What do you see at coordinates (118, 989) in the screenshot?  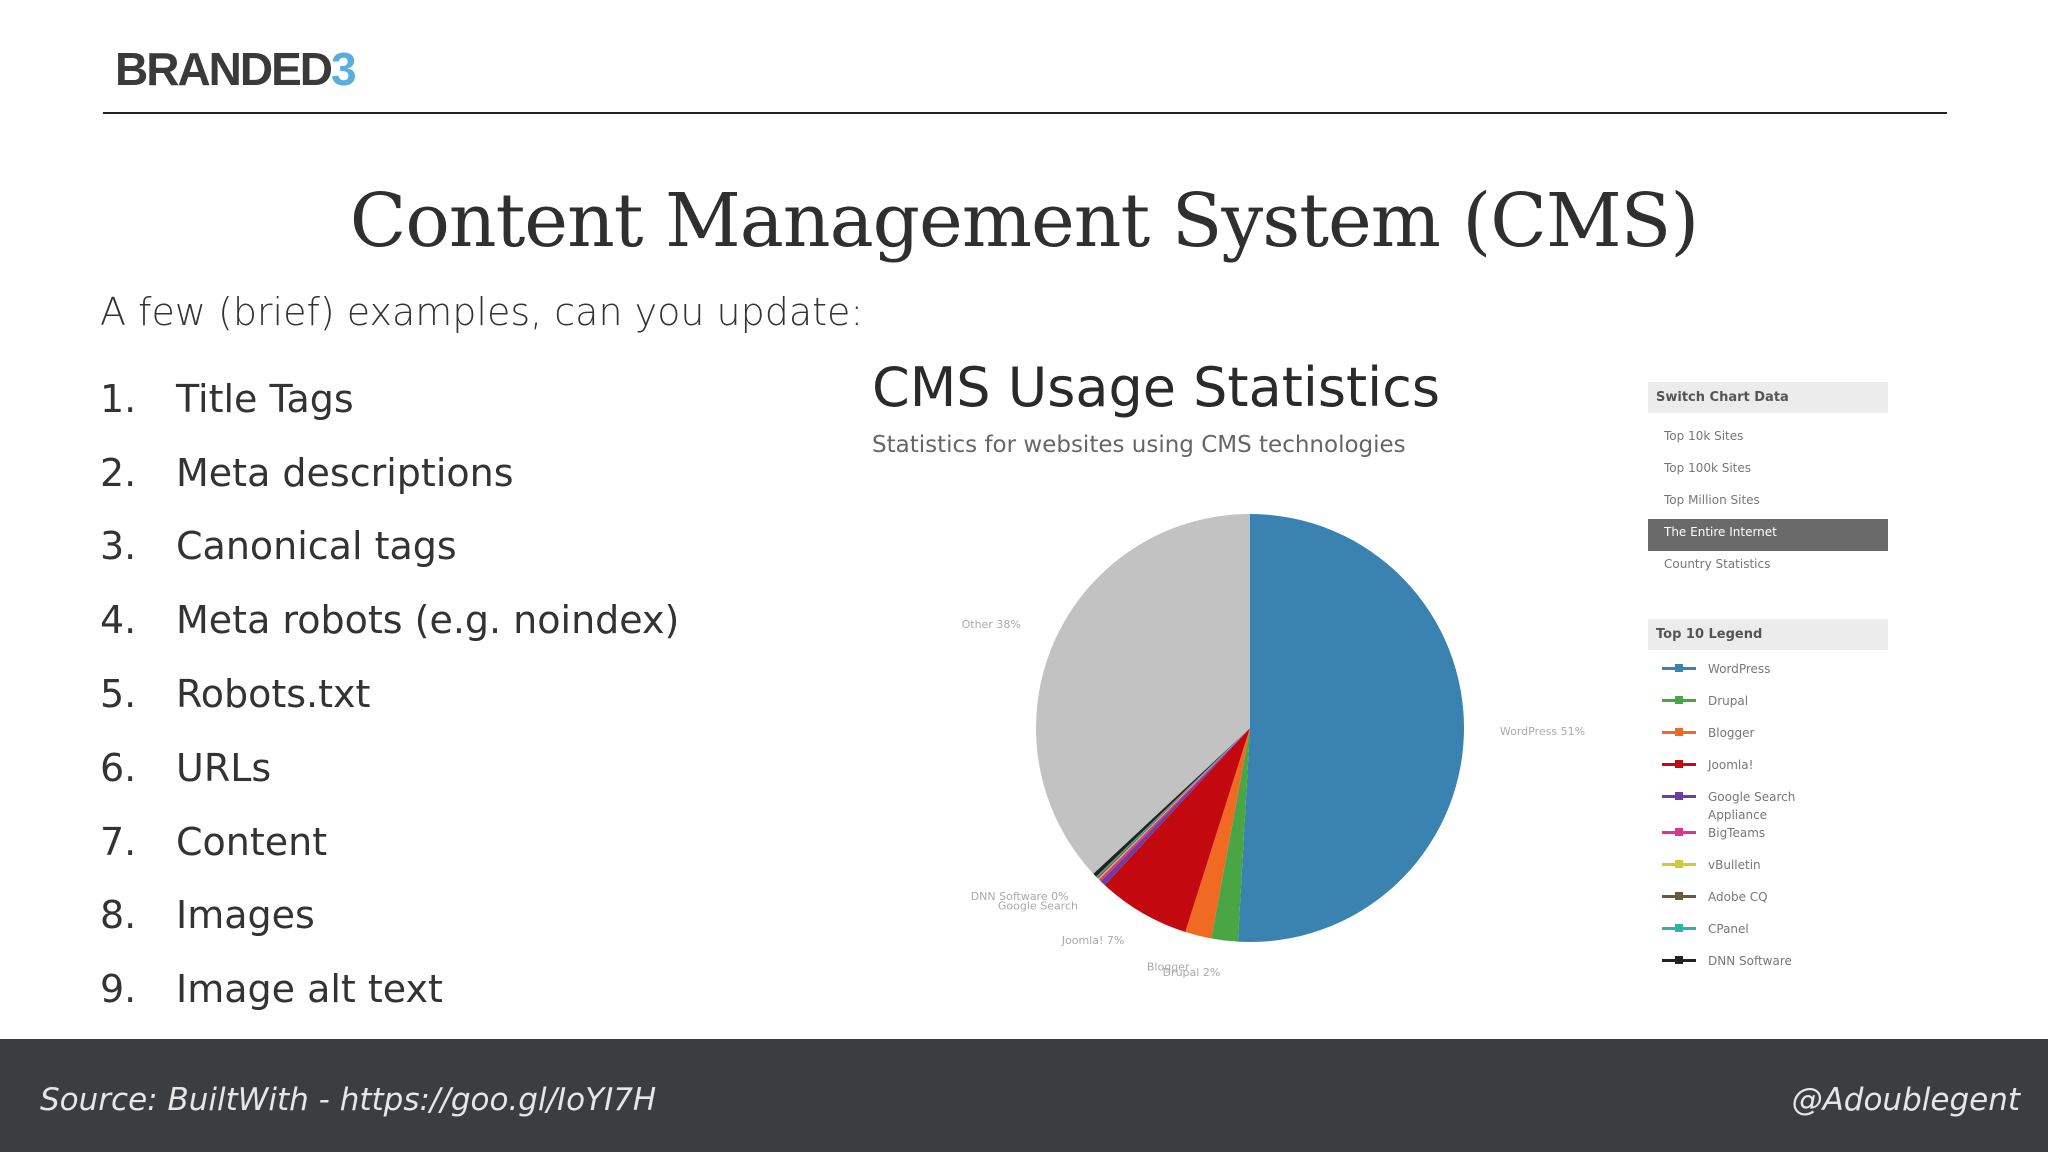 I see `list-number: 9.` at bounding box center [118, 989].